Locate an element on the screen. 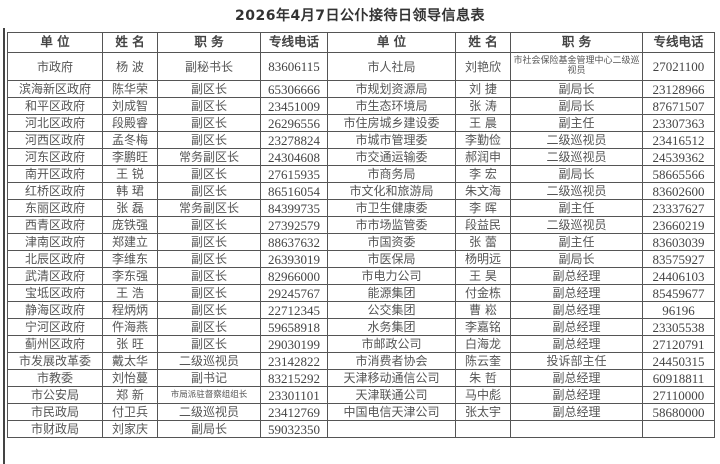 The width and height of the screenshot is (720, 464). table-row: 武清区政府 李东强 副区长 82966000 市电力公司王 昊副总经理 24406103 is located at coordinates (361, 276).